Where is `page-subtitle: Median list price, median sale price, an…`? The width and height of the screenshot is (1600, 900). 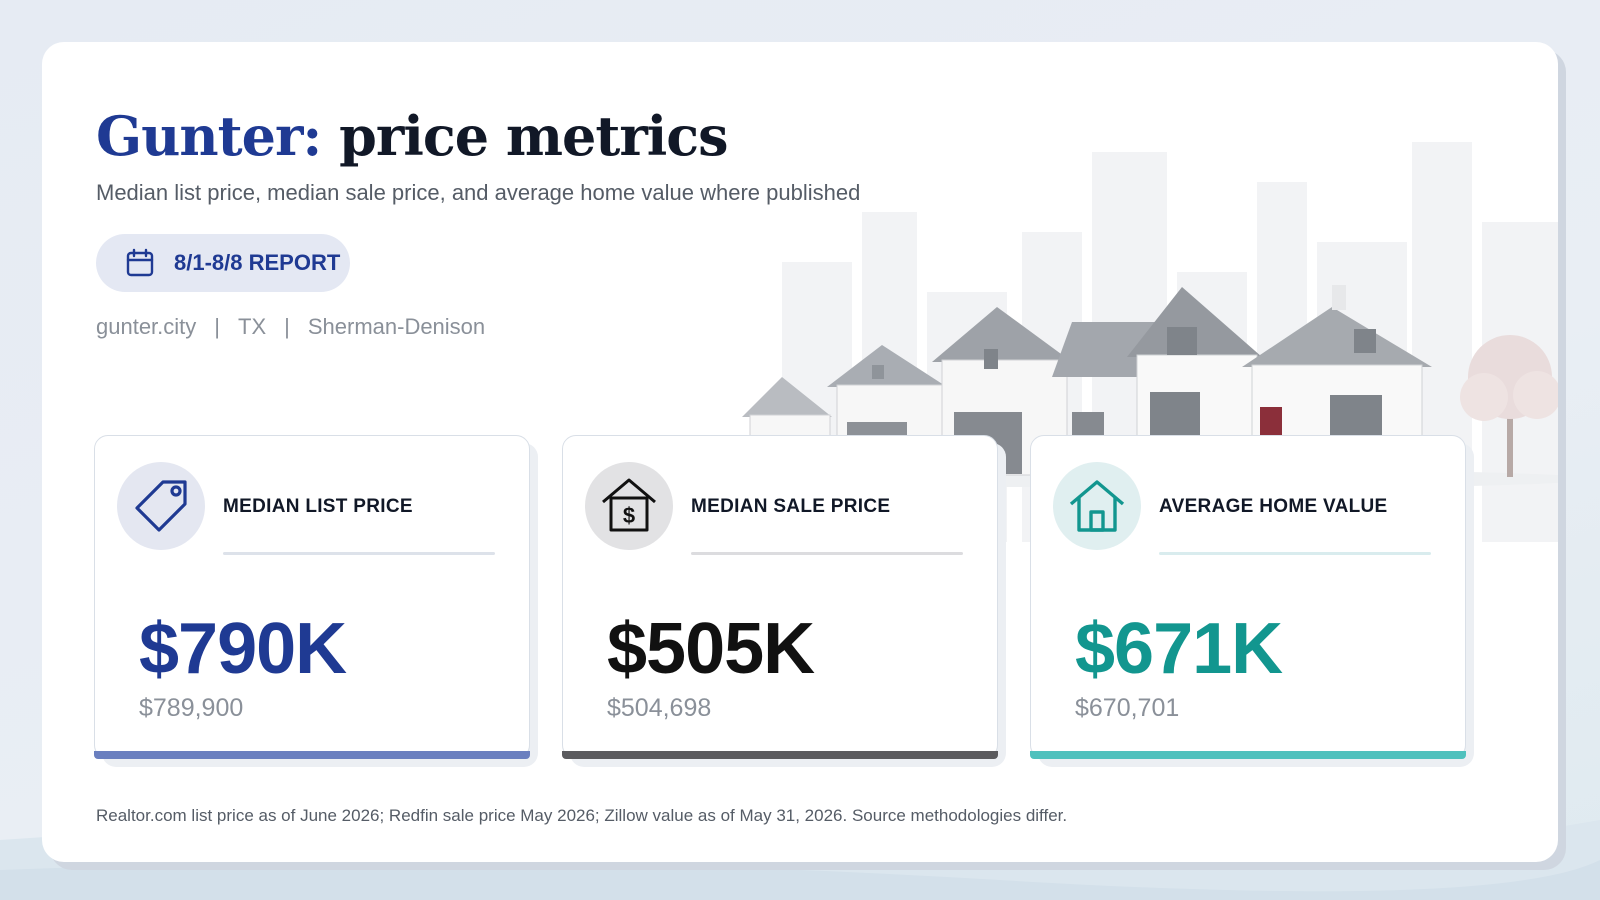 page-subtitle: Median list price, median sale price, an… is located at coordinates (478, 192).